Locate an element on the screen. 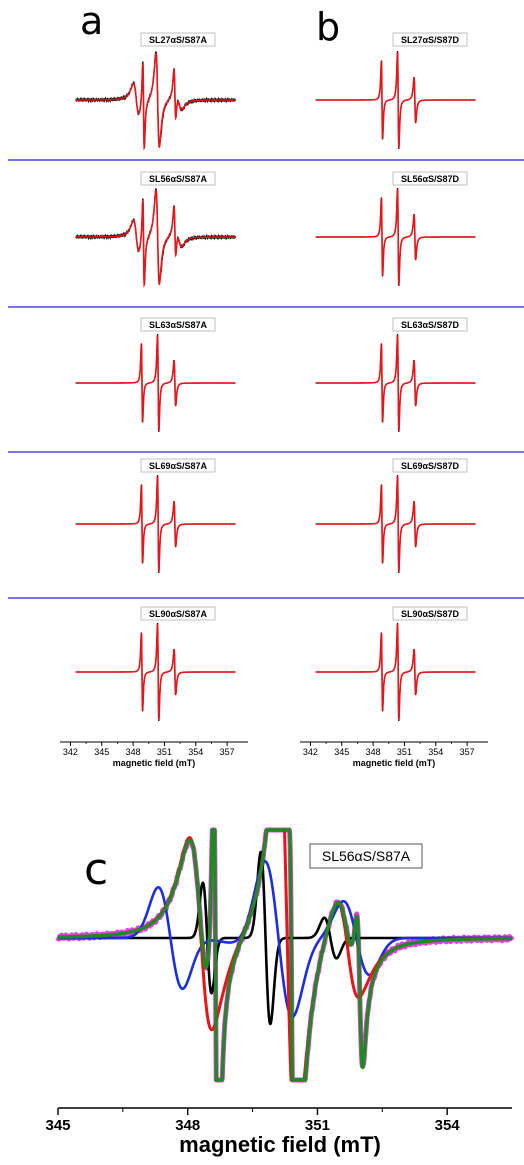 The image size is (524, 1165). sample-label: SL56αS/S87D is located at coordinates (430, 179).